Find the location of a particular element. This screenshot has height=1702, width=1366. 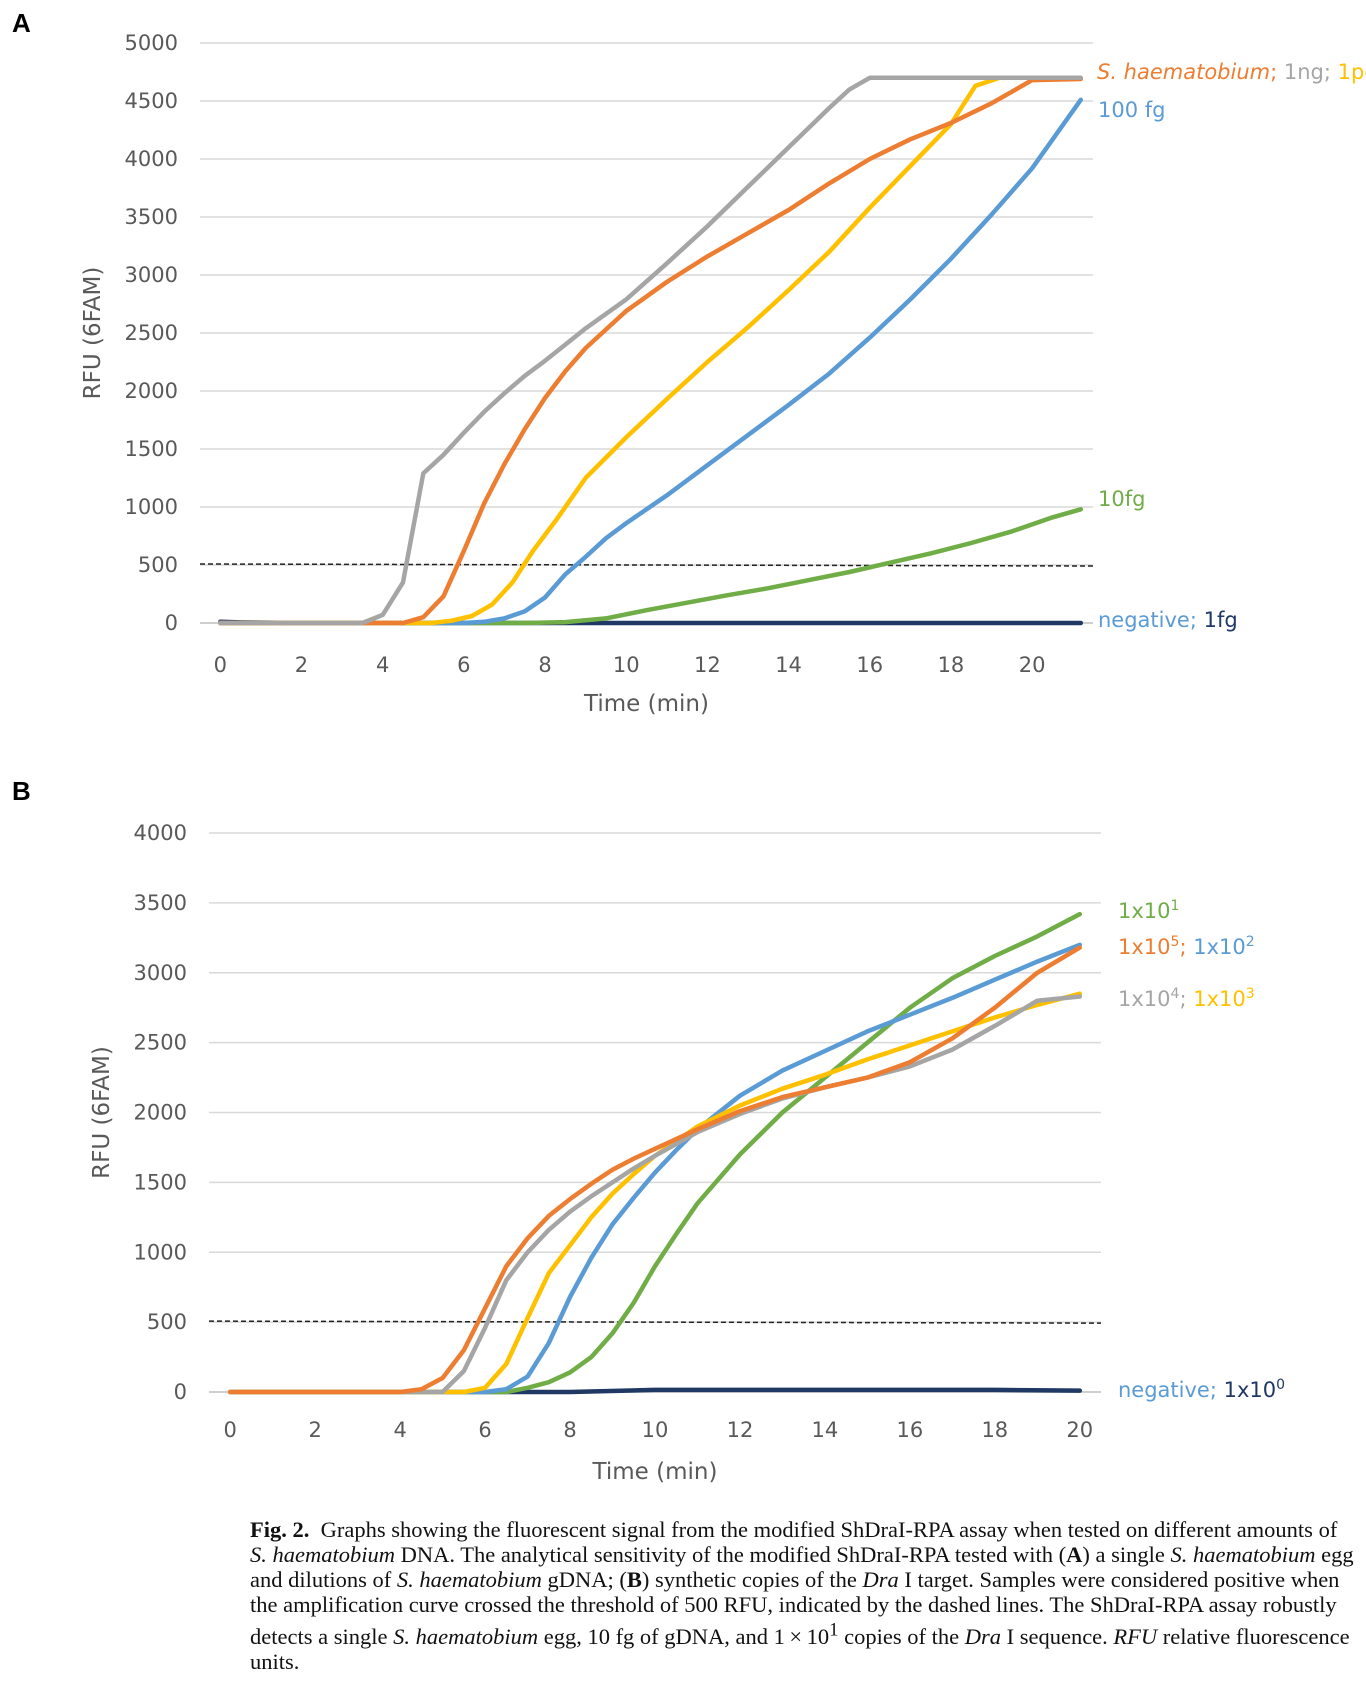

caption-fig-label: Fig. 2. is located at coordinates (280, 1529).